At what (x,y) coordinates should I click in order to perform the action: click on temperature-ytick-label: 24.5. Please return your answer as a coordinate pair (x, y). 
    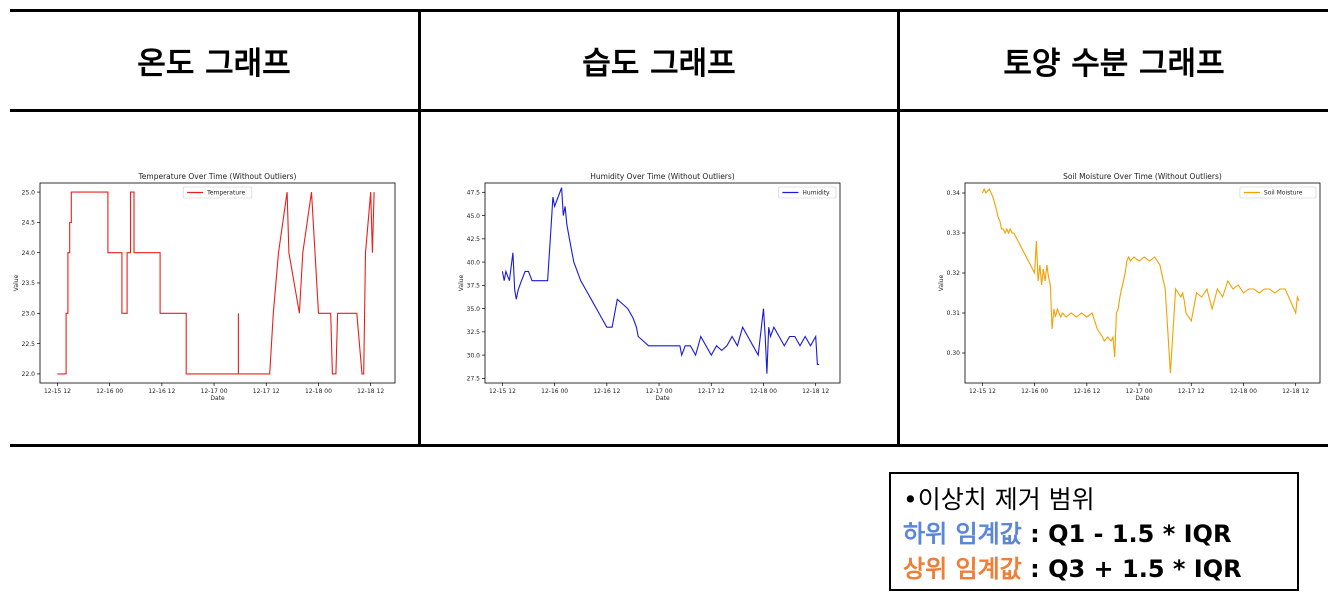
    Looking at the image, I should click on (29, 223).